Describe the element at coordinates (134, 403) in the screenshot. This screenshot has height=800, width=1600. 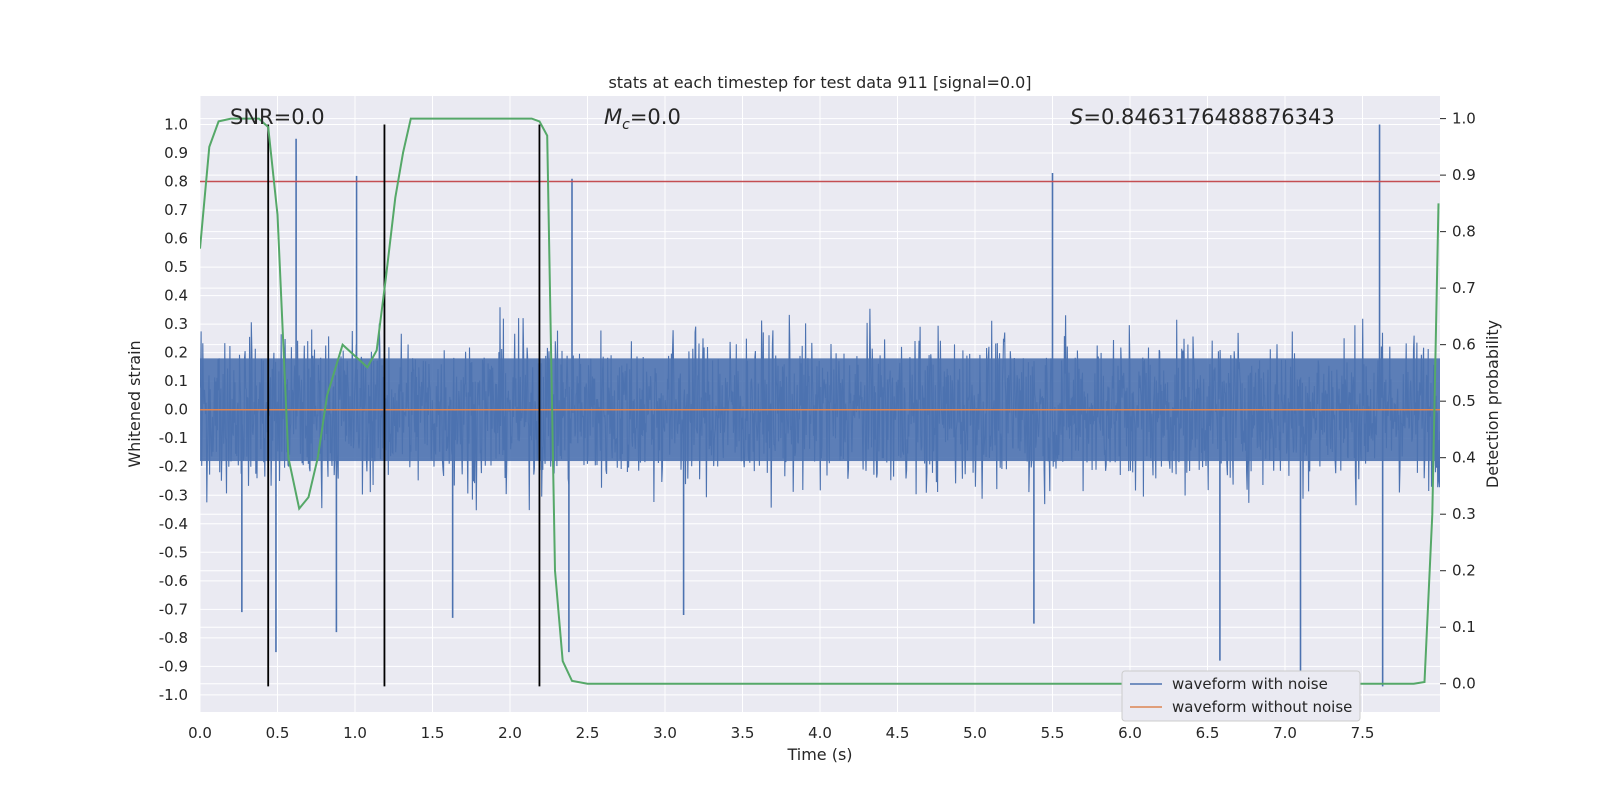
I see `y-axis-label: Whitened strain` at that location.